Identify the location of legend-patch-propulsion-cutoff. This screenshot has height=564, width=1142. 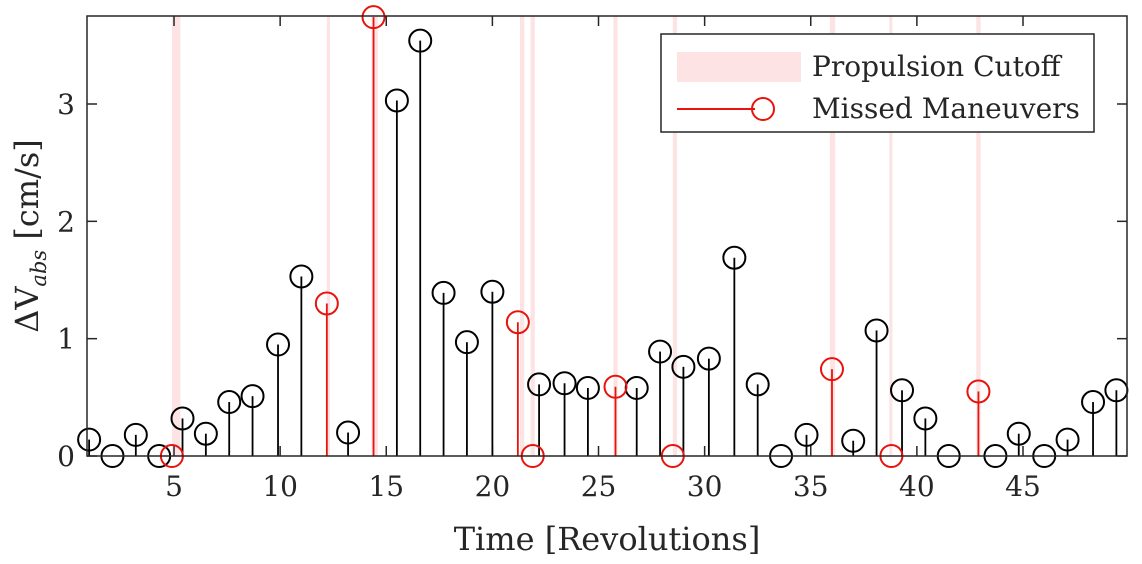
(739, 67).